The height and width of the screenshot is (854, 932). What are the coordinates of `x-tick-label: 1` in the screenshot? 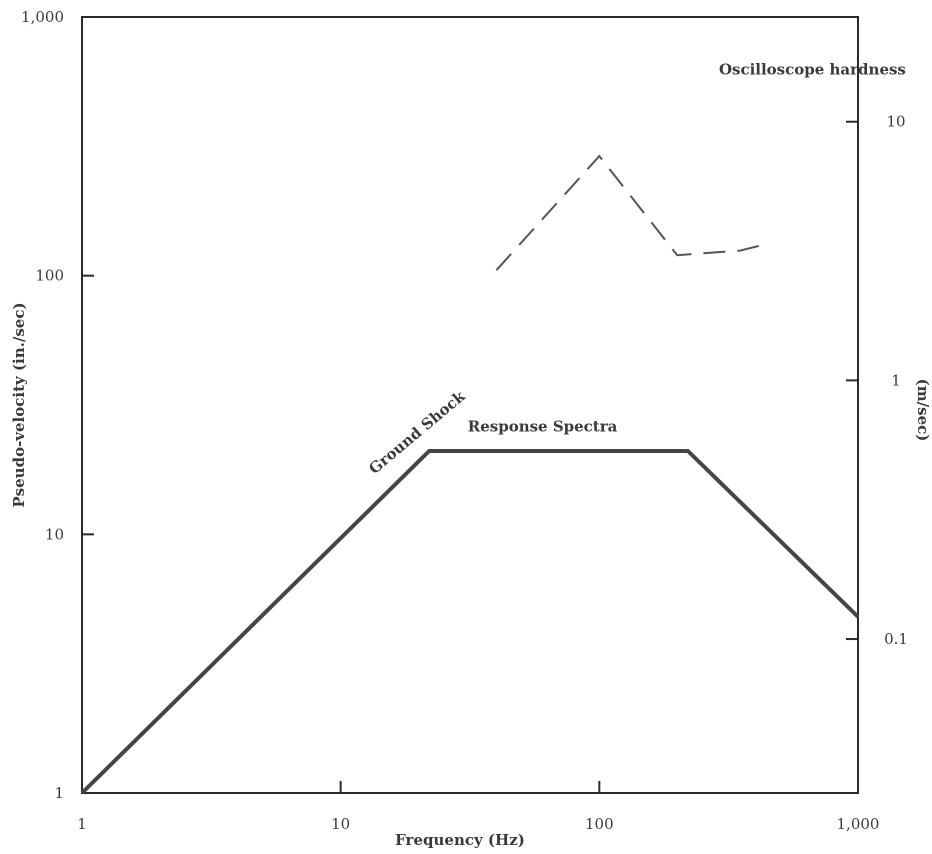 It's located at (82, 824).